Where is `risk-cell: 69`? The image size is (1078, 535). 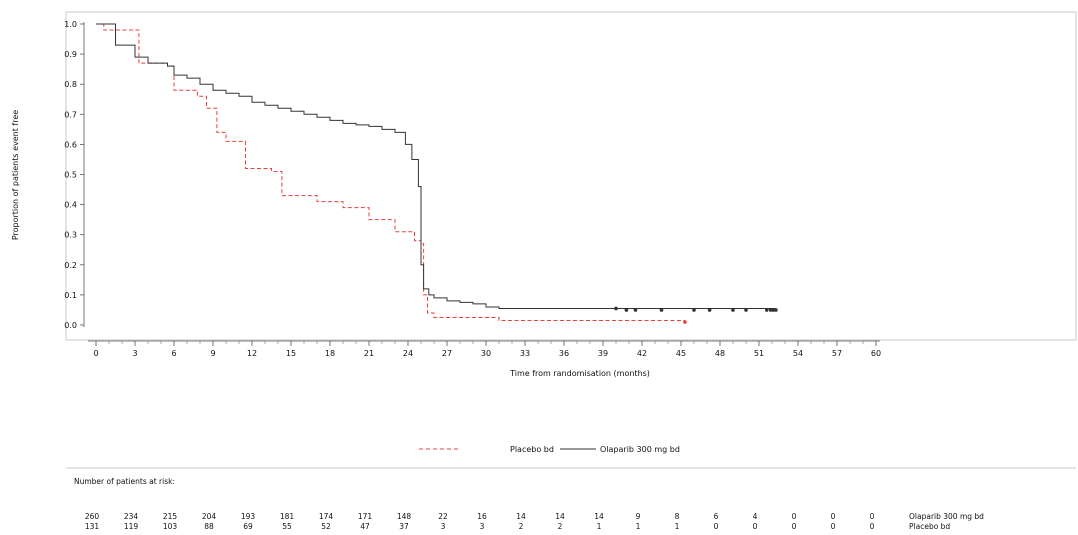 risk-cell: 69 is located at coordinates (248, 526).